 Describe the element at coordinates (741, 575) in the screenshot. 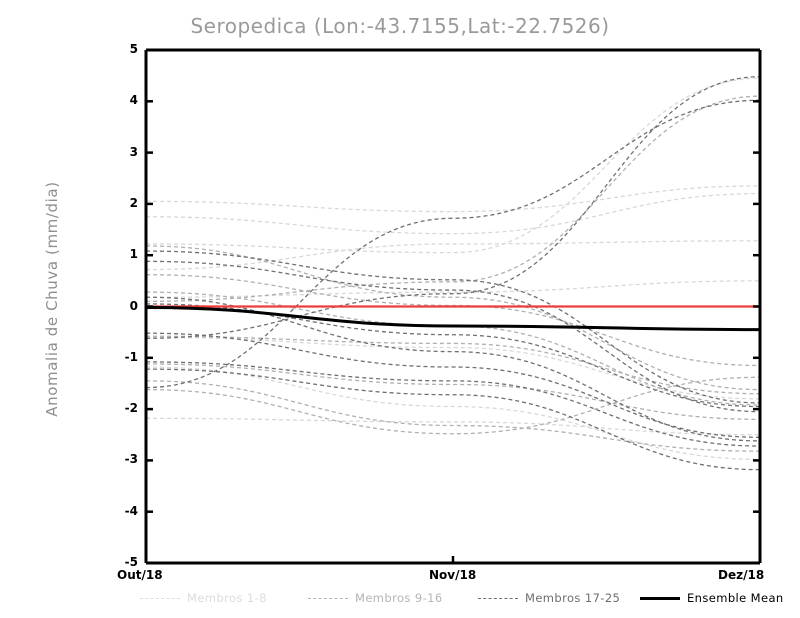

I see `x-tick-label: Dez/18` at that location.